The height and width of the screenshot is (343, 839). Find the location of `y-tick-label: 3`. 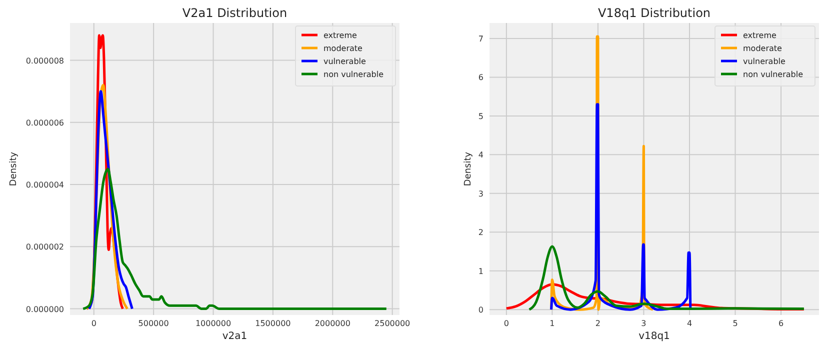

y-tick-label: 3 is located at coordinates (481, 193).